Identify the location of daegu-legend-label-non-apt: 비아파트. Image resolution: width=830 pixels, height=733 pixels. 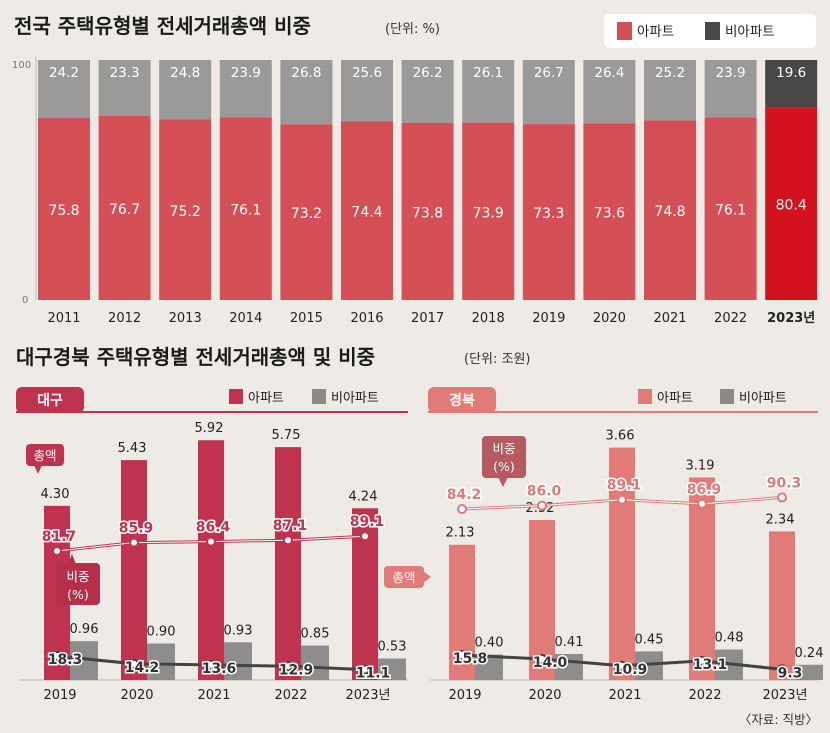
(355, 398).